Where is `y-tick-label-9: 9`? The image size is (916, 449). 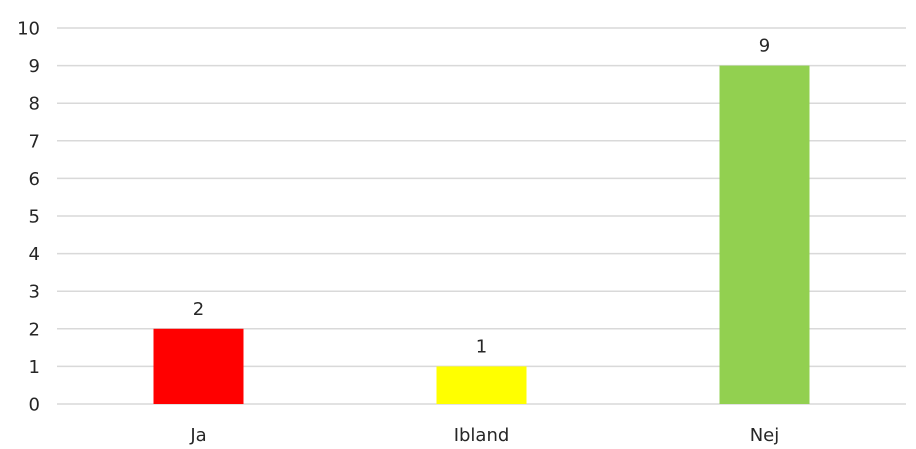
y-tick-label-9: 9 is located at coordinates (34, 66).